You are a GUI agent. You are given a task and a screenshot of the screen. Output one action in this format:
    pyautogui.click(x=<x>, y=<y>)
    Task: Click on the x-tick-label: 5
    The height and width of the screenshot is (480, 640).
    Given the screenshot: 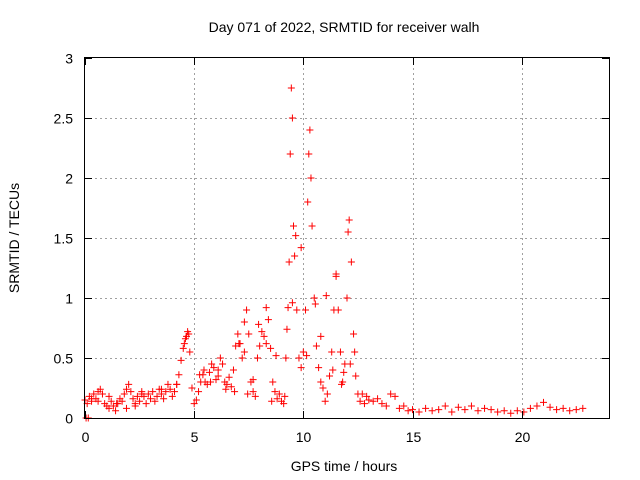 What is the action you would take?
    pyautogui.click(x=195, y=437)
    